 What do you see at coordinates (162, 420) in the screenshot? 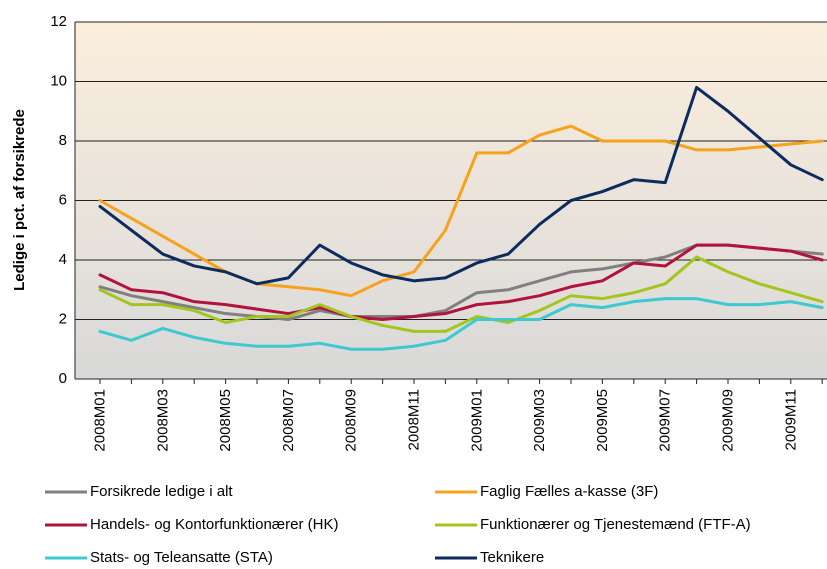
I see `x-tick-label: 2008M03` at bounding box center [162, 420].